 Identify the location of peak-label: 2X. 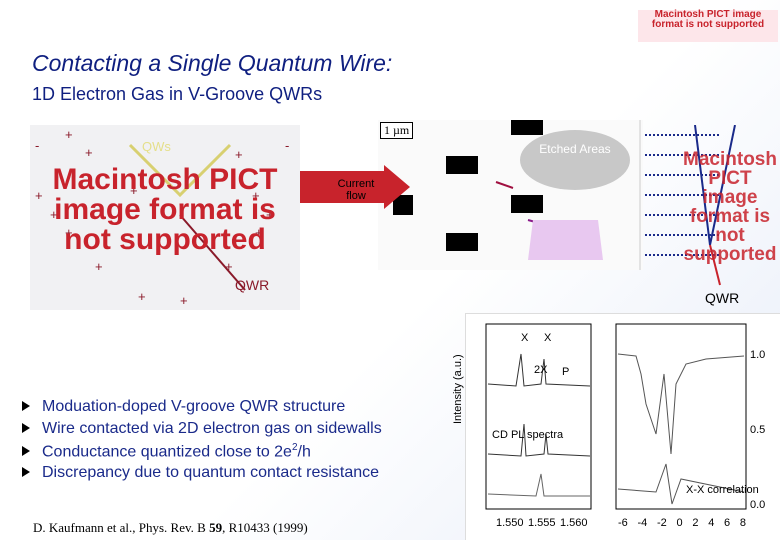
(541, 370).